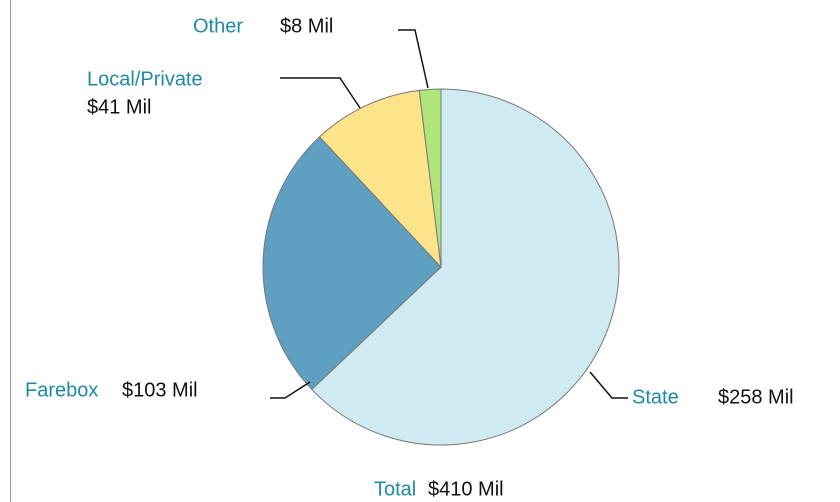 The height and width of the screenshot is (502, 840). I want to click on slice-value: $41 Mil, so click(119, 107).